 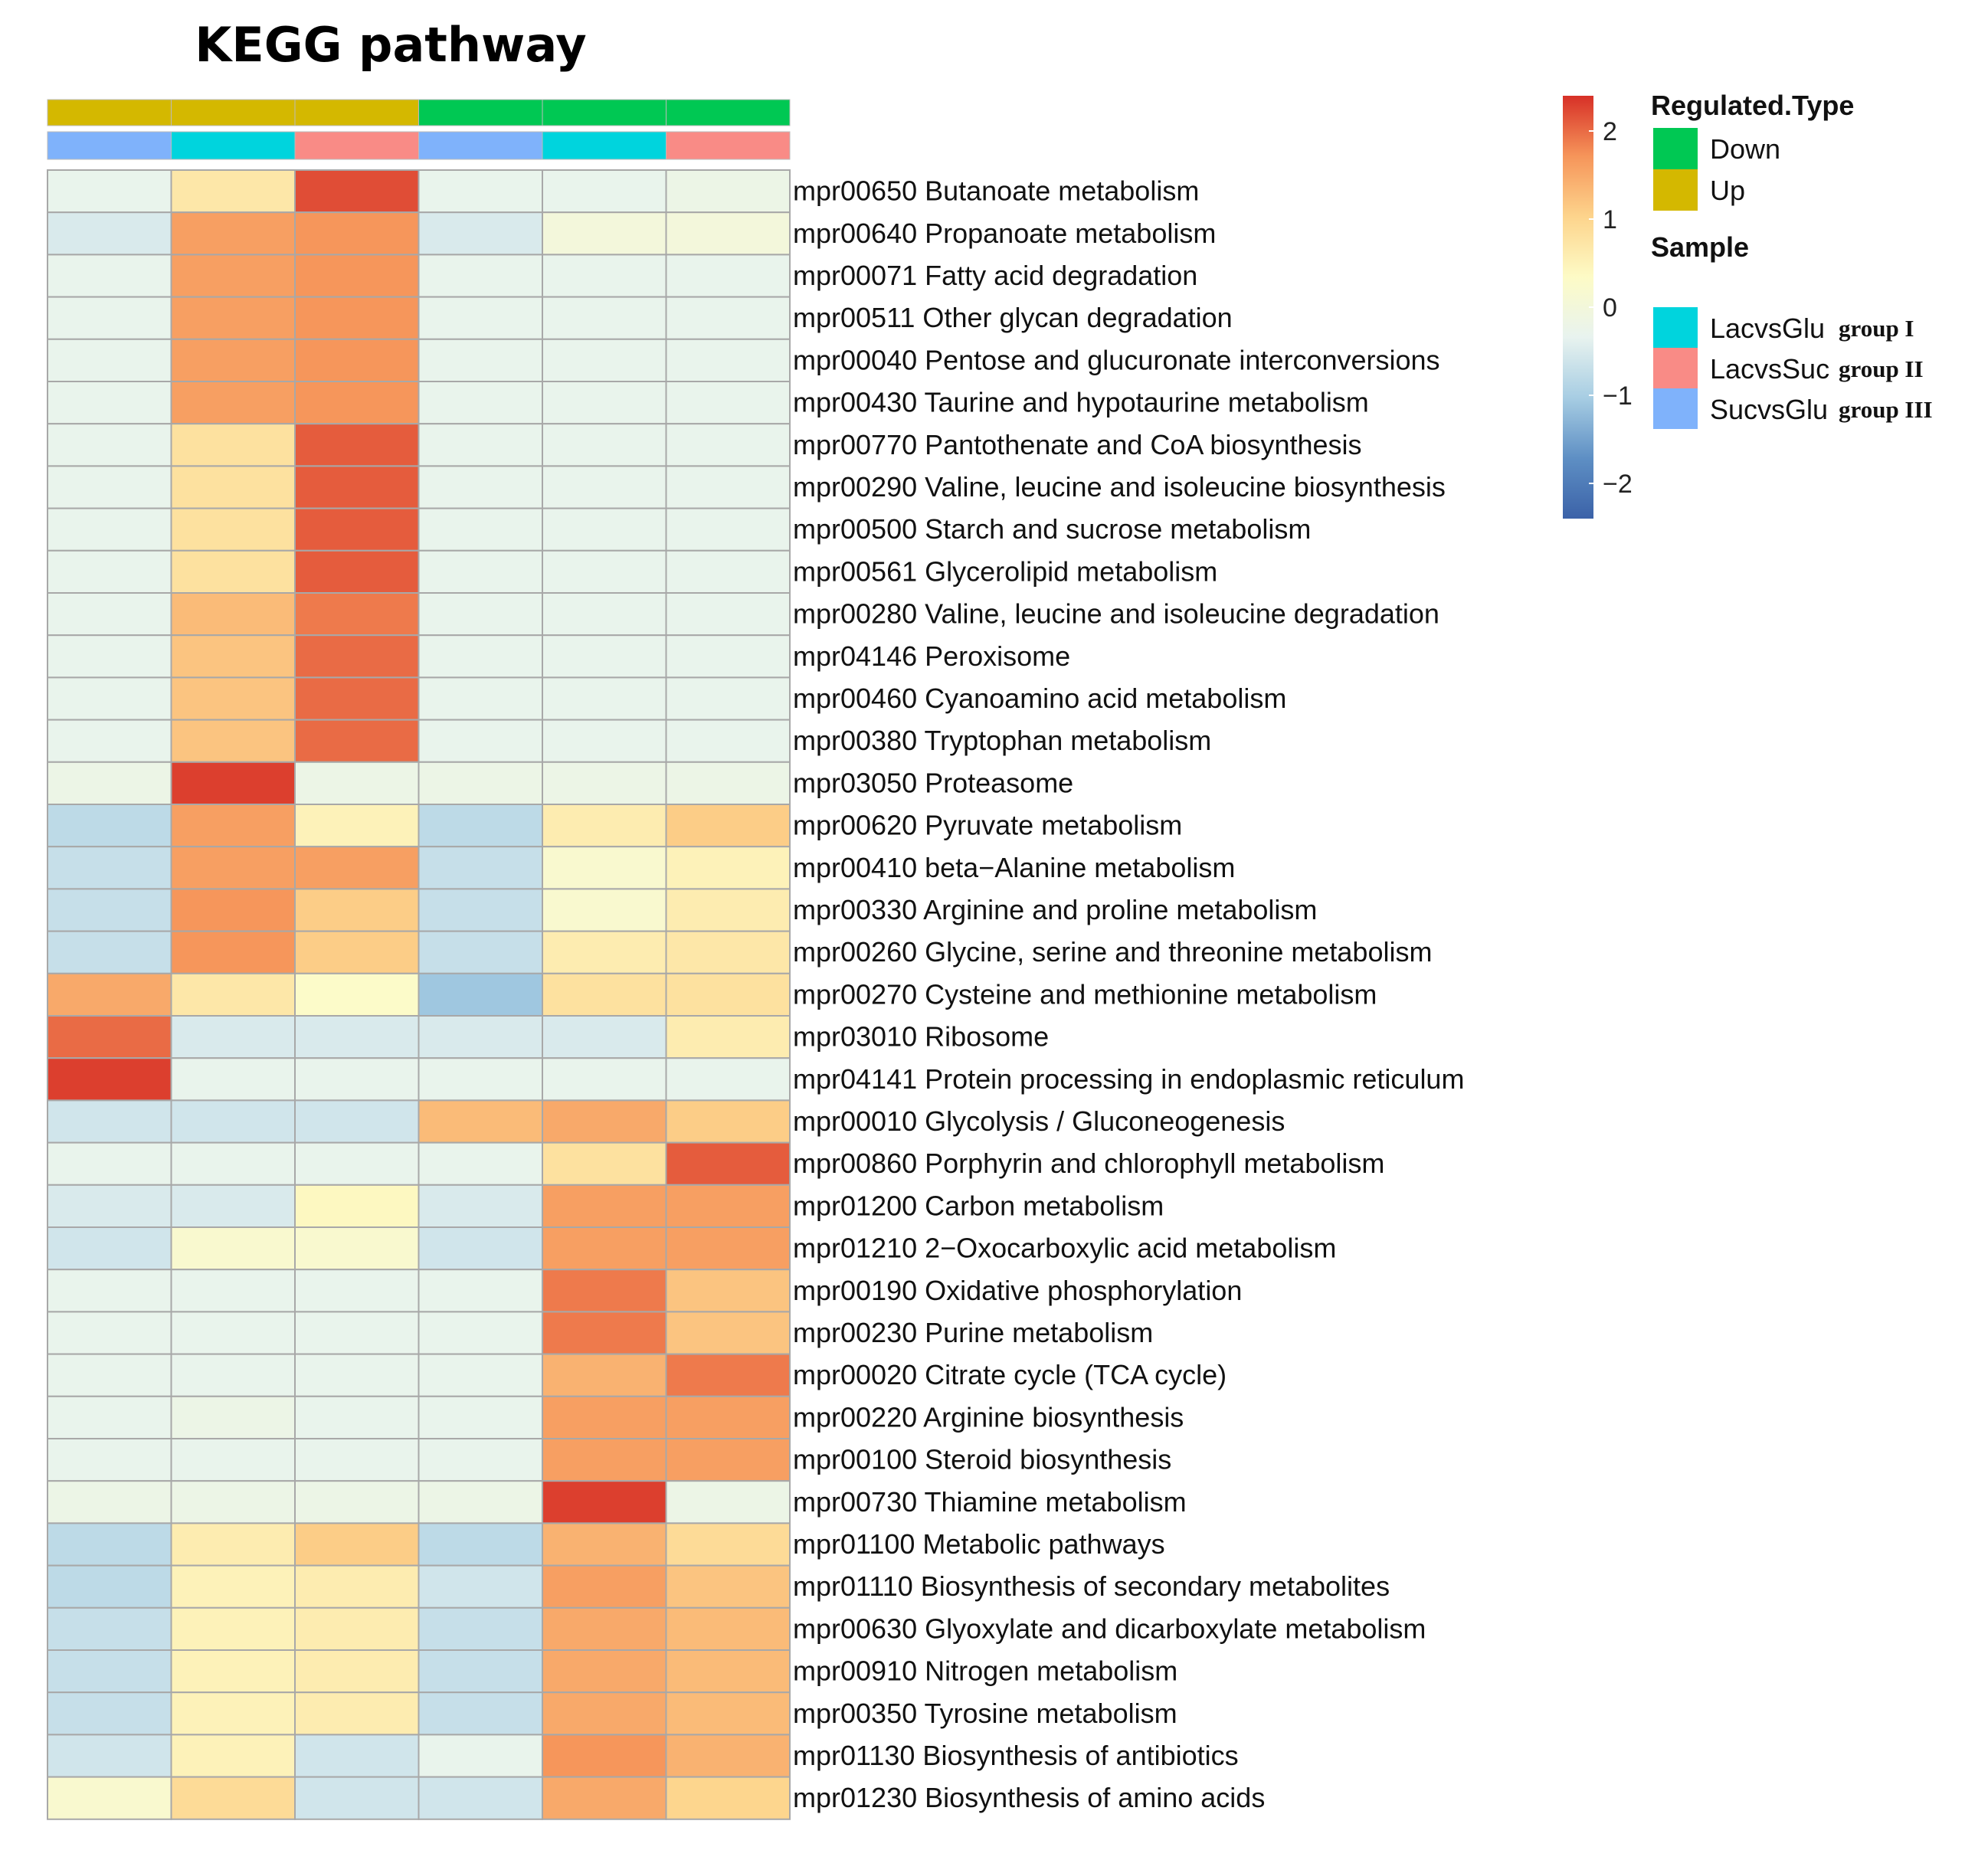 I want to click on row-label: mpr00010 Glycolysis / Gluconeogenesis, so click(x=1039, y=1121).